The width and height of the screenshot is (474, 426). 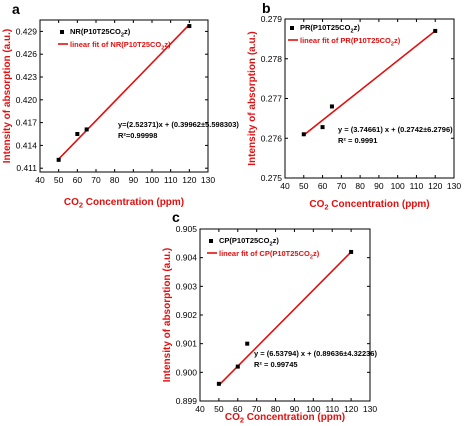 I want to click on y-tick-label: 0.899, so click(x=187, y=401).